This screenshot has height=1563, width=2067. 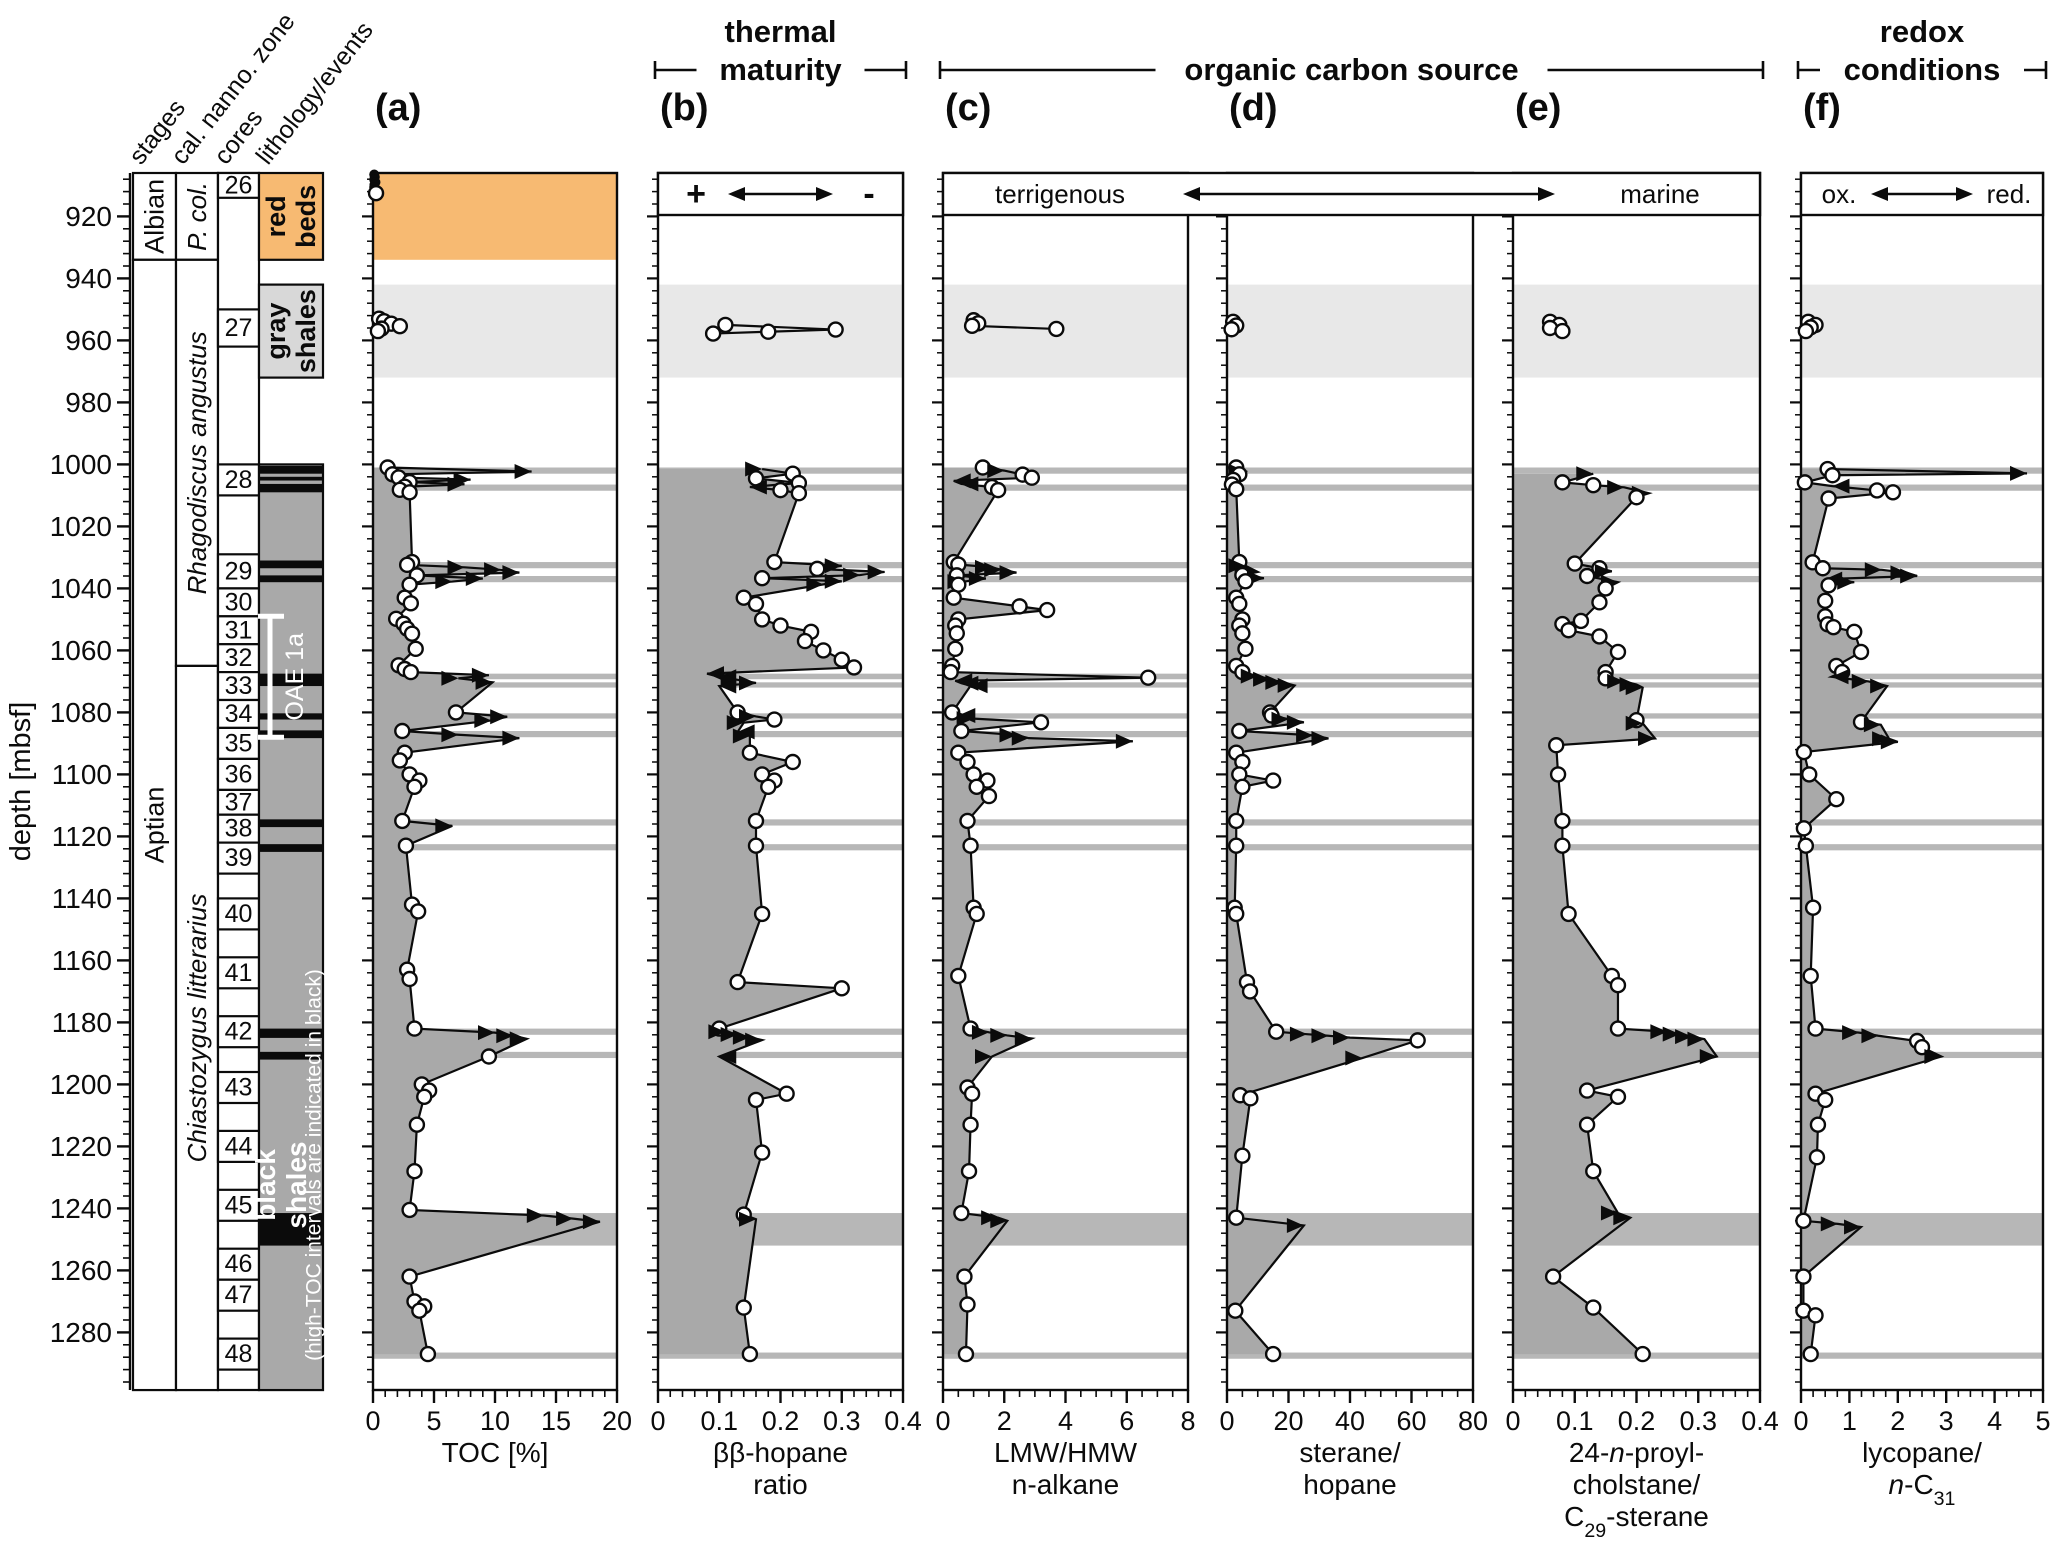 I want to click on core-number-34: 34, so click(x=239, y=714).